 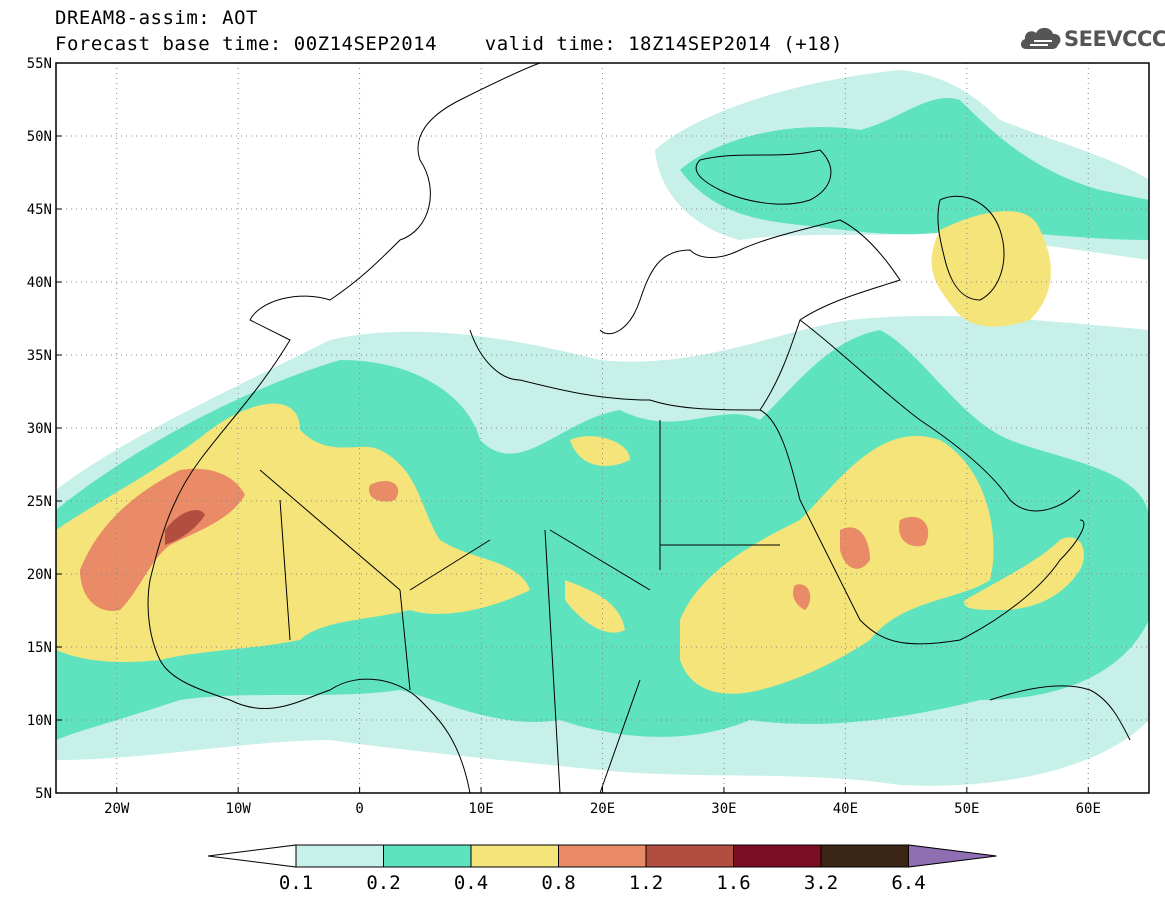 What do you see at coordinates (646, 883) in the screenshot?
I see `colorbar-label: 1.2` at bounding box center [646, 883].